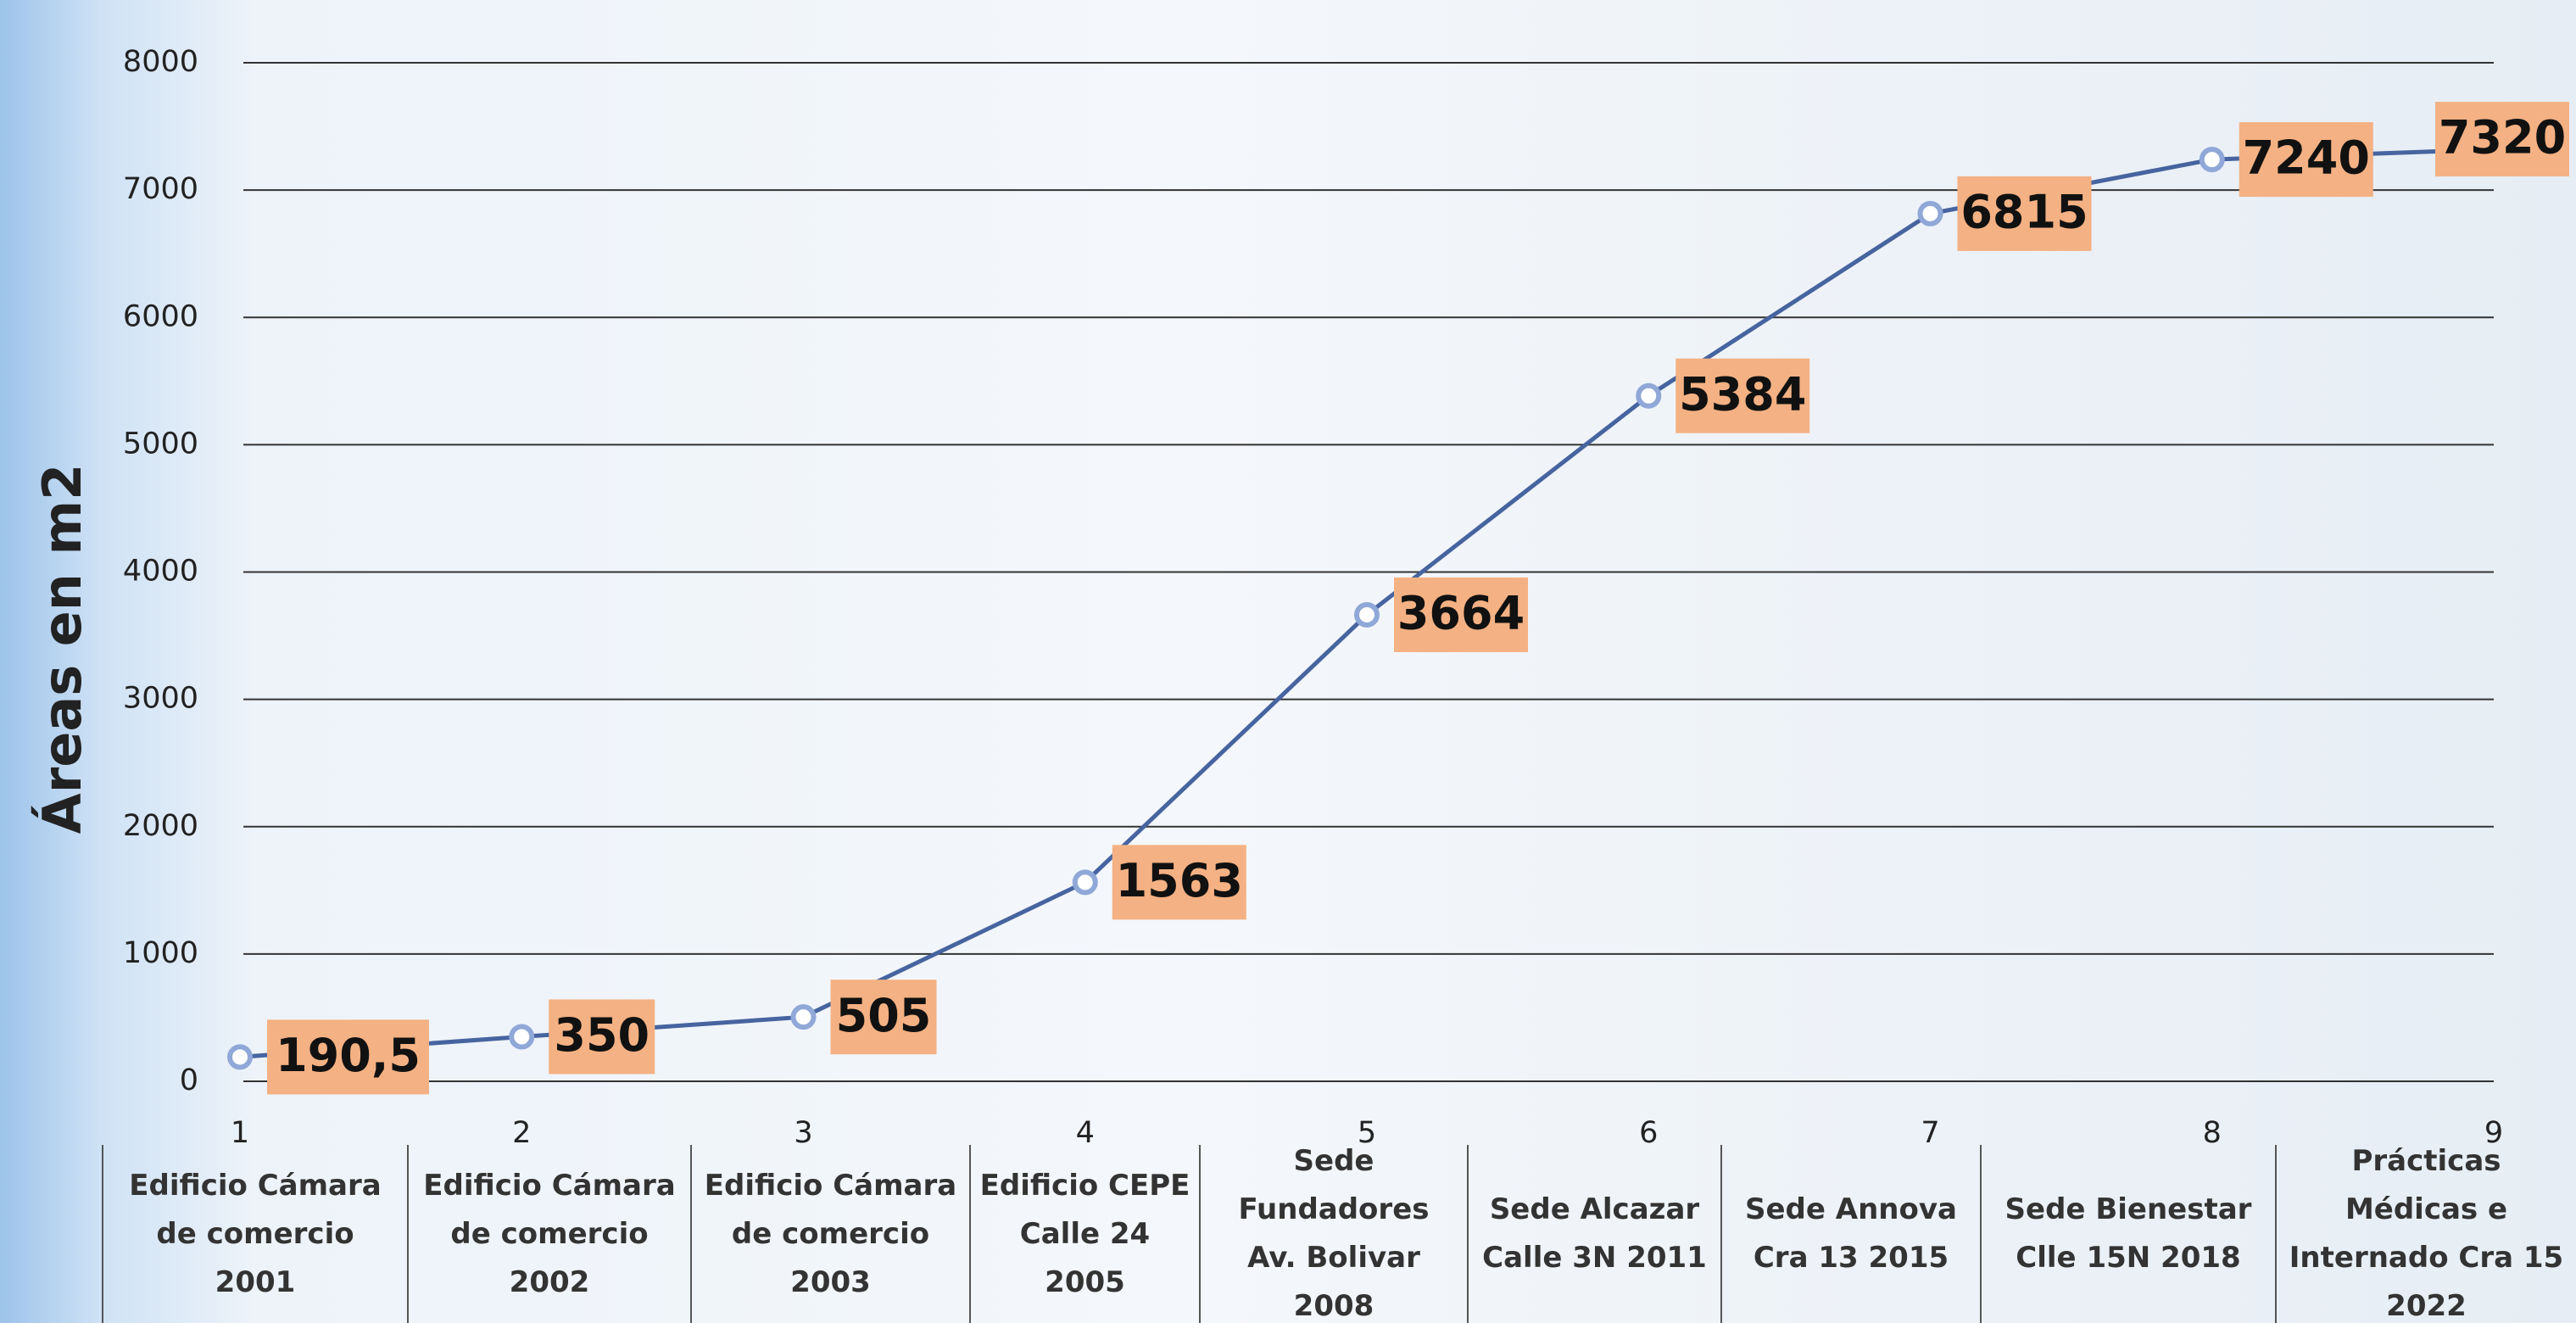  I want to click on category-cell: Edificio Cámara de comercio 2003, so click(829, 1234).